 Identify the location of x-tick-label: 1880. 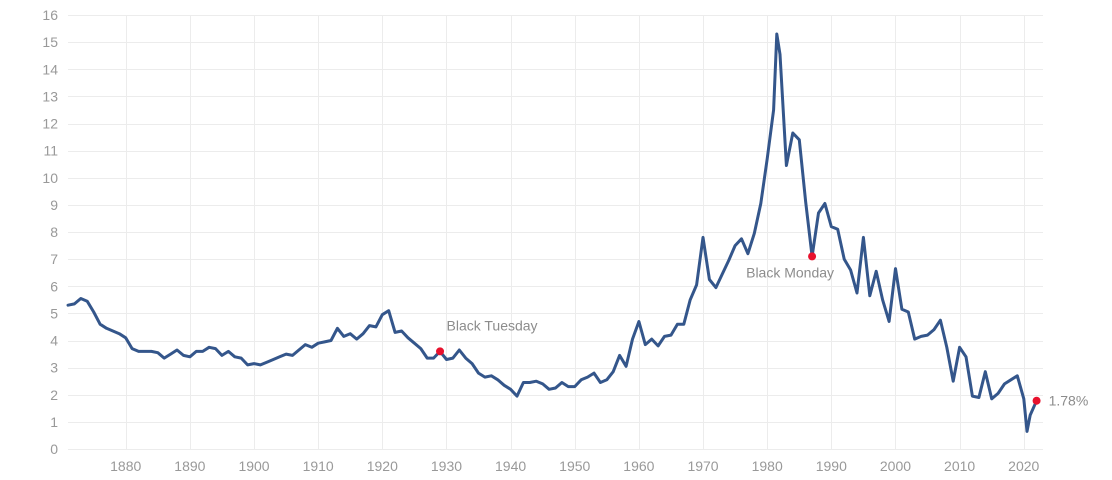
(125, 466).